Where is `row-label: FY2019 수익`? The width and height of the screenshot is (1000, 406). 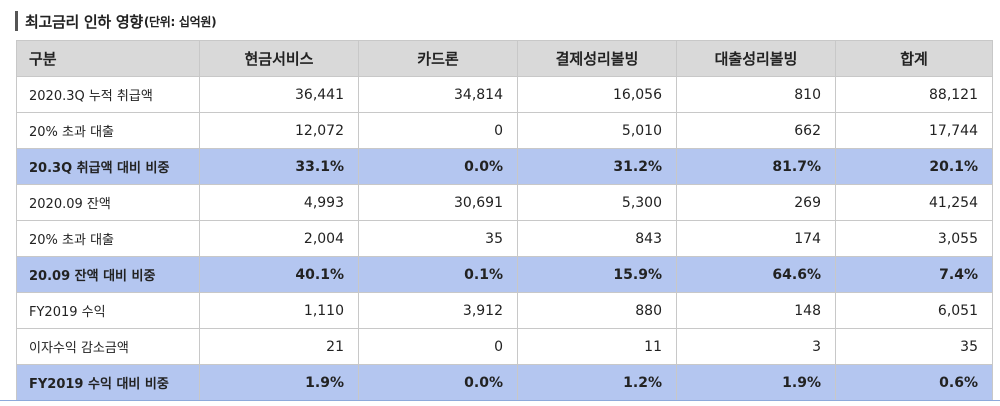
row-label: FY2019 수익 is located at coordinates (108, 310).